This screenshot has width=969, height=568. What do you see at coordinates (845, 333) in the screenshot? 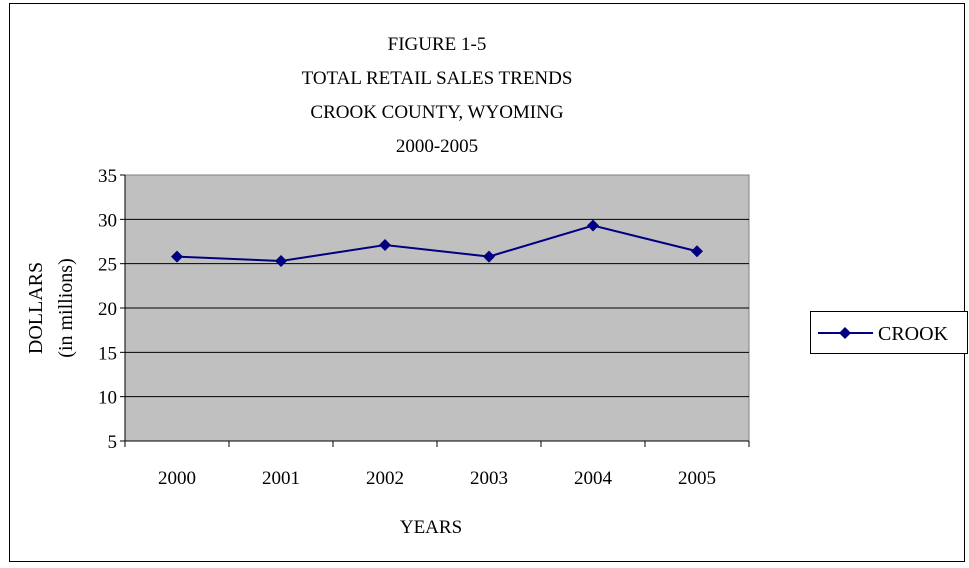
I see `legend-marker` at bounding box center [845, 333].